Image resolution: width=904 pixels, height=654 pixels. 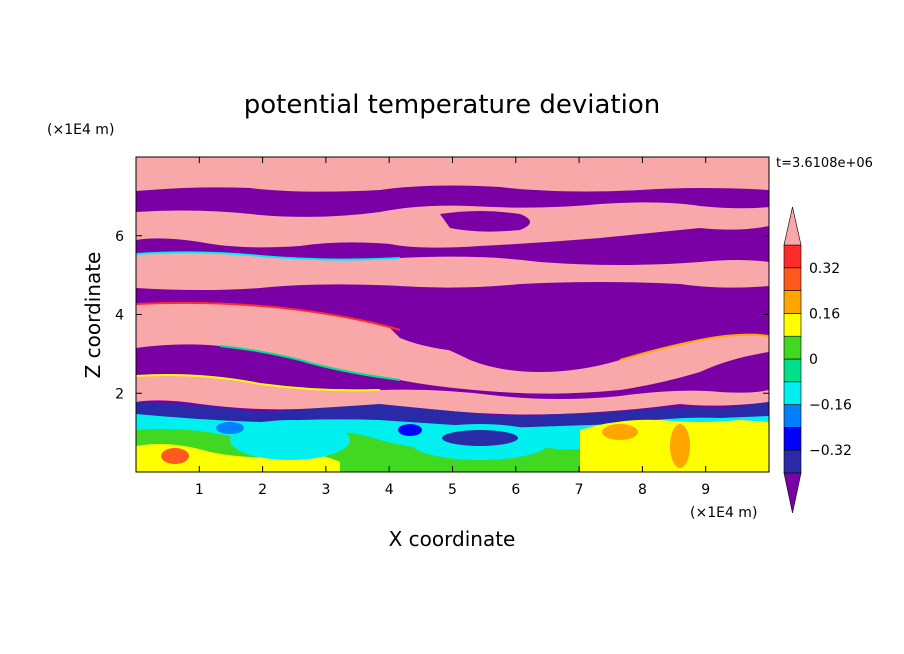 I want to click on pink-band-lower, so click(x=452, y=348).